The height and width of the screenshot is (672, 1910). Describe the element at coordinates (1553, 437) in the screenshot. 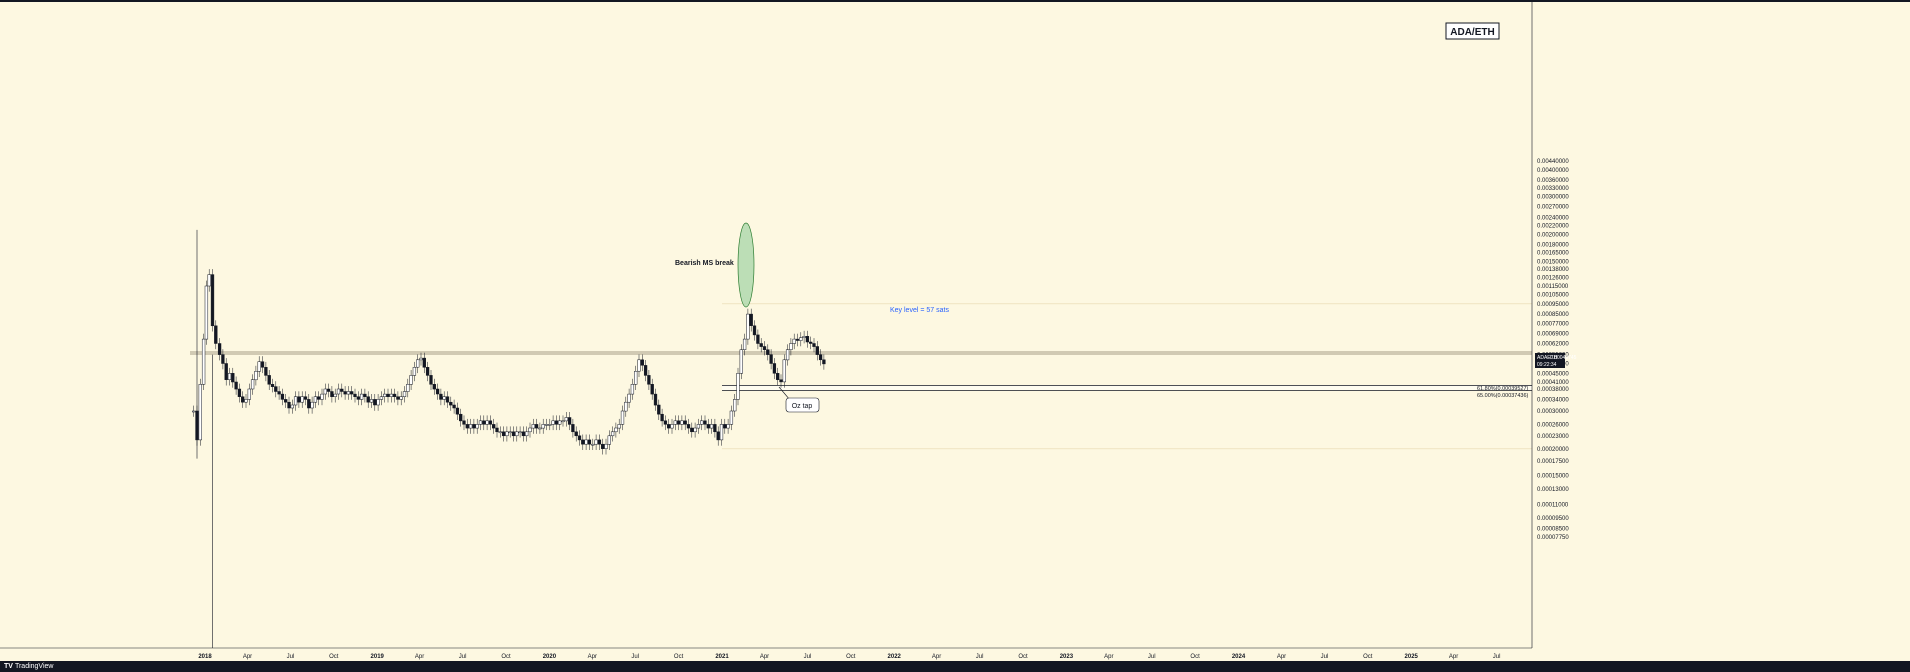

I see `price-tick-label: 0.00023000` at that location.